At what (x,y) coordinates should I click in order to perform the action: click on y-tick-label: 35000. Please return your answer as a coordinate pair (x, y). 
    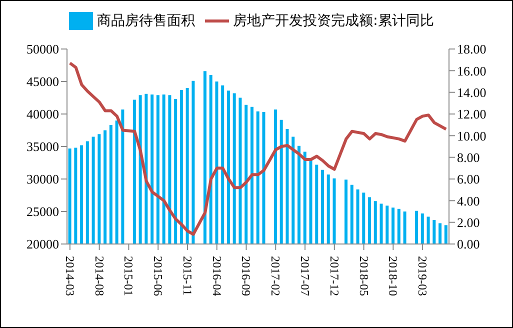
    Looking at the image, I should click on (42, 146).